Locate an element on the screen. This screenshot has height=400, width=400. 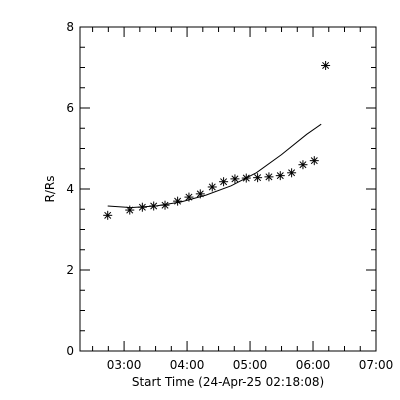
x-axis-tick-labels: 03:00 04:00 05:00 06:00 07:00 is located at coordinates (250, 365).